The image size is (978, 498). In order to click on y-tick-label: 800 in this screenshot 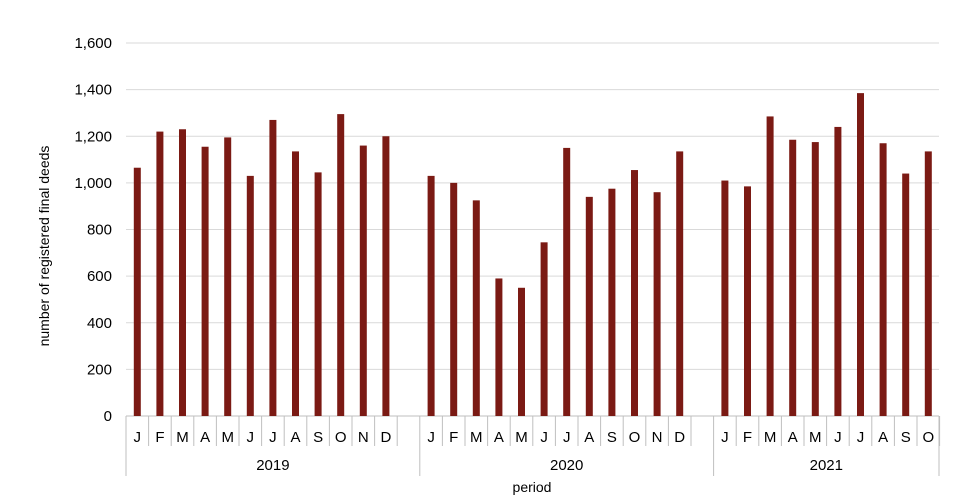, I will do `click(99, 230)`.